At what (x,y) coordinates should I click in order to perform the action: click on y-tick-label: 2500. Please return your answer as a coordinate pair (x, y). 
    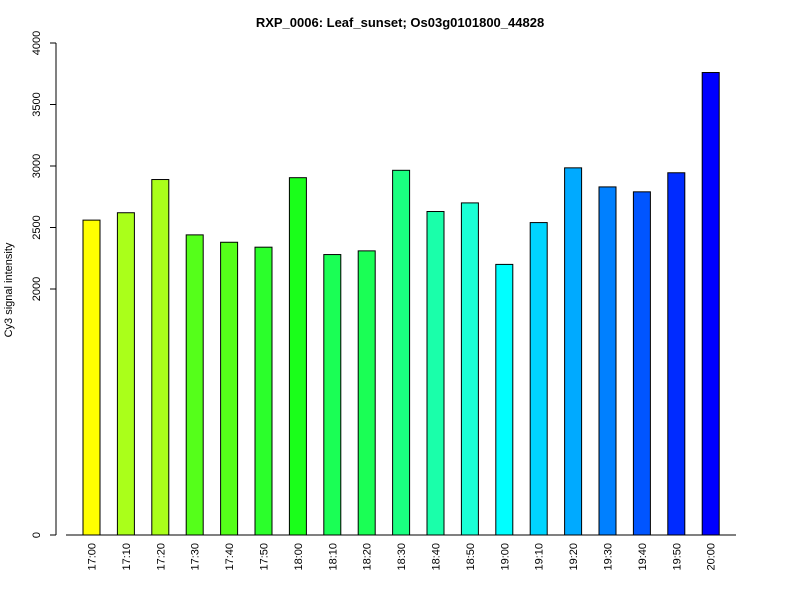
    Looking at the image, I should click on (37, 227).